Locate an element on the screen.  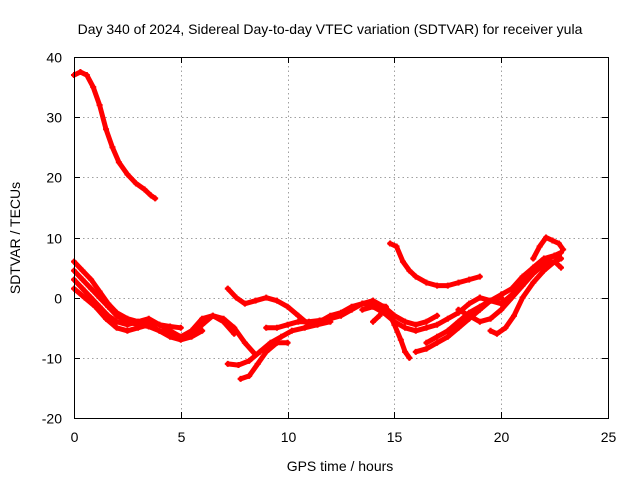
y-tick-label: 20 is located at coordinates (54, 178).